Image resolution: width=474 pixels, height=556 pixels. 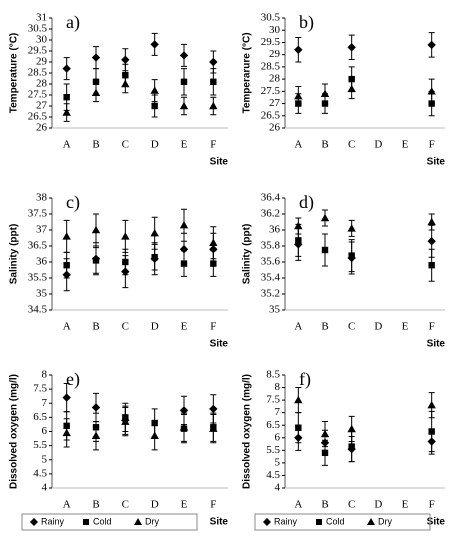 What do you see at coordinates (40, 389) in the screenshot?
I see `y-tick-label: 7.5` at bounding box center [40, 389].